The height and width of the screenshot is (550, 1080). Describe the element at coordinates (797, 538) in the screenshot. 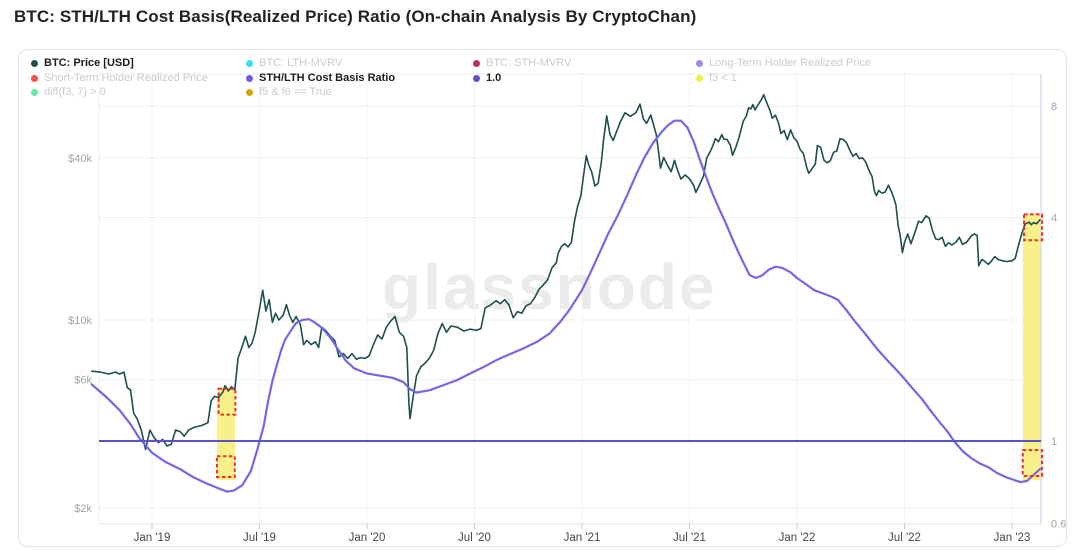

I see `x-axis-label: Jan '22` at that location.